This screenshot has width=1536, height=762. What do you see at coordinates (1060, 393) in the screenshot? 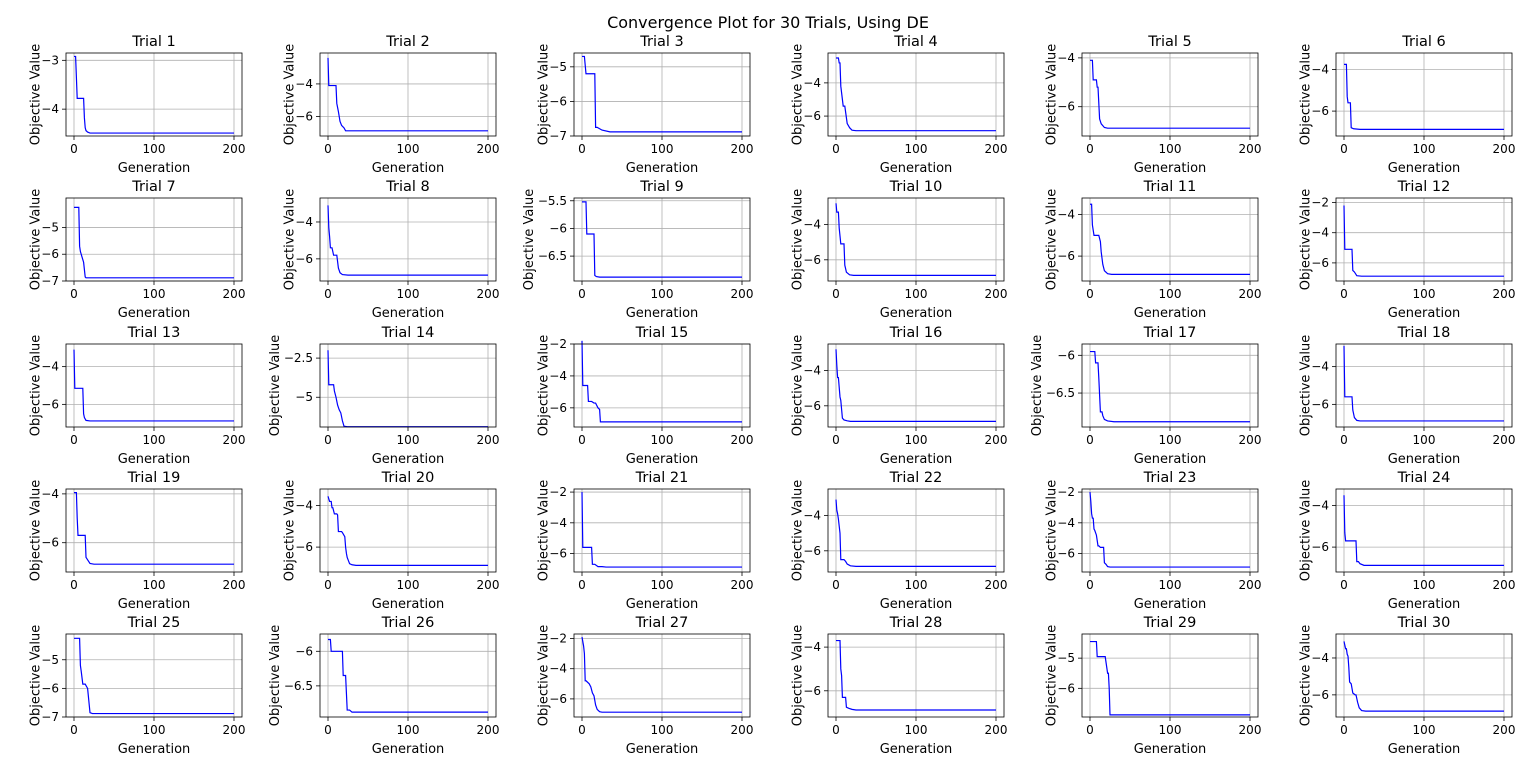
I see `y-tick-label: −6.5` at bounding box center [1060, 393].